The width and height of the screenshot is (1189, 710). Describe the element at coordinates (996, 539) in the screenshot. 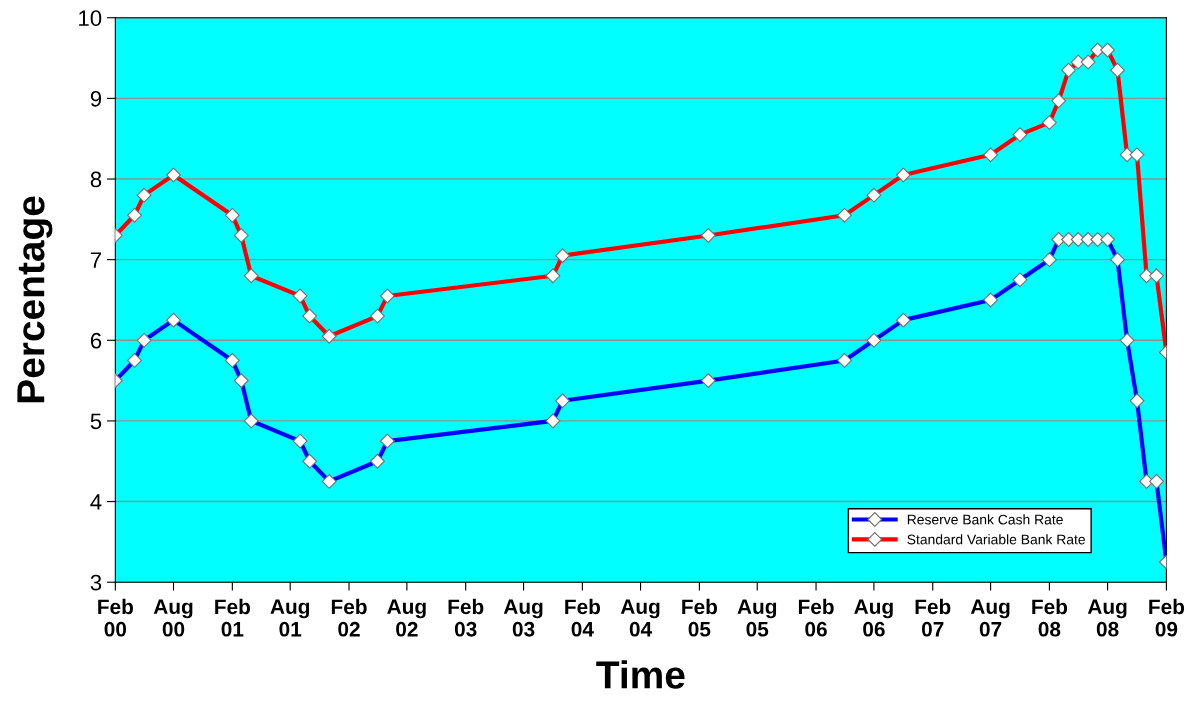

I see `legend-label: Standard Variable Bank Rate` at that location.